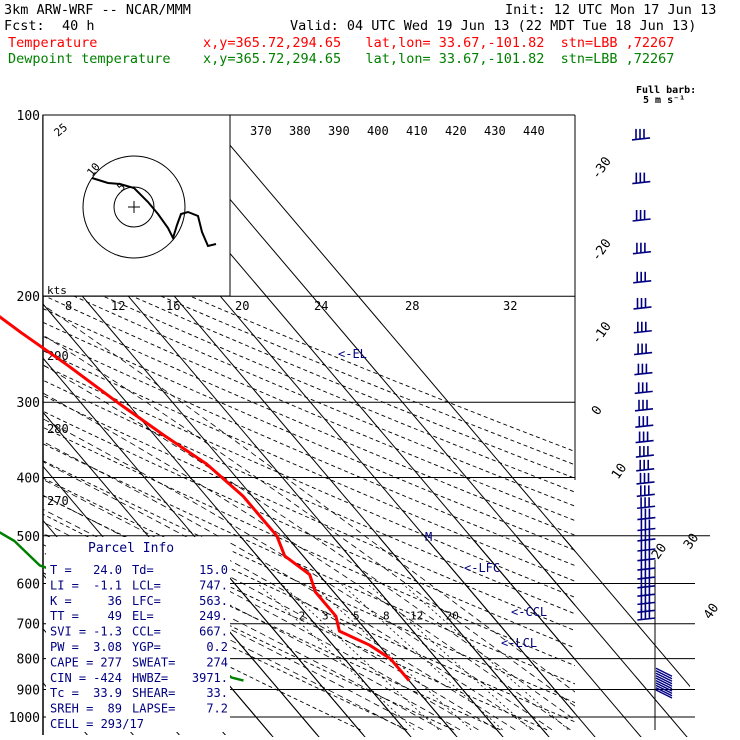 This screenshot has width=740, height=740. What do you see at coordinates (61, 570) in the screenshot?
I see `parcel-info-key: T =` at bounding box center [61, 570].